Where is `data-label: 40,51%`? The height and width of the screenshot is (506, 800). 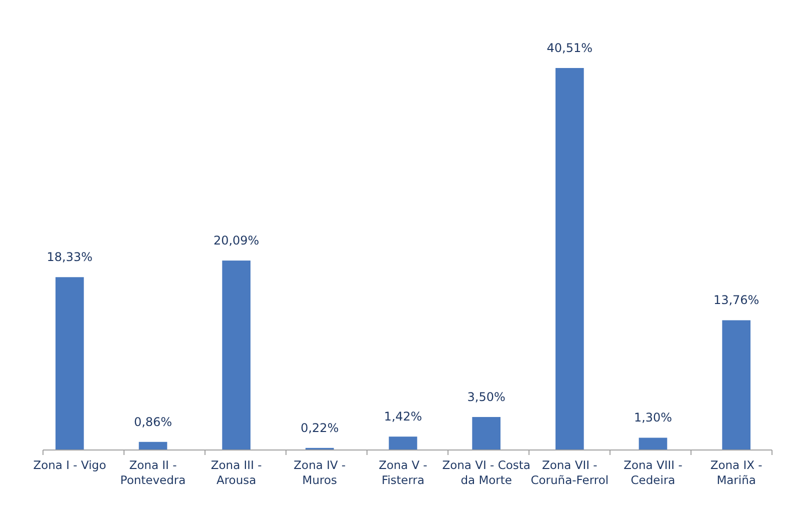 data-label: 40,51% is located at coordinates (569, 48).